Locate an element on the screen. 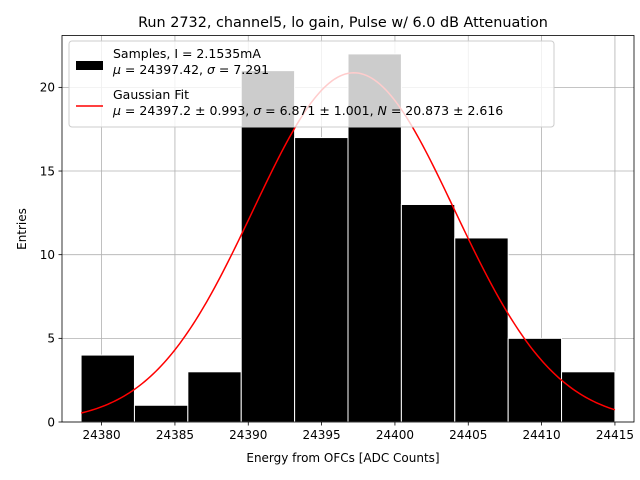 This screenshot has height=480, width=640. y-tick-label: 20 is located at coordinates (47, 88).